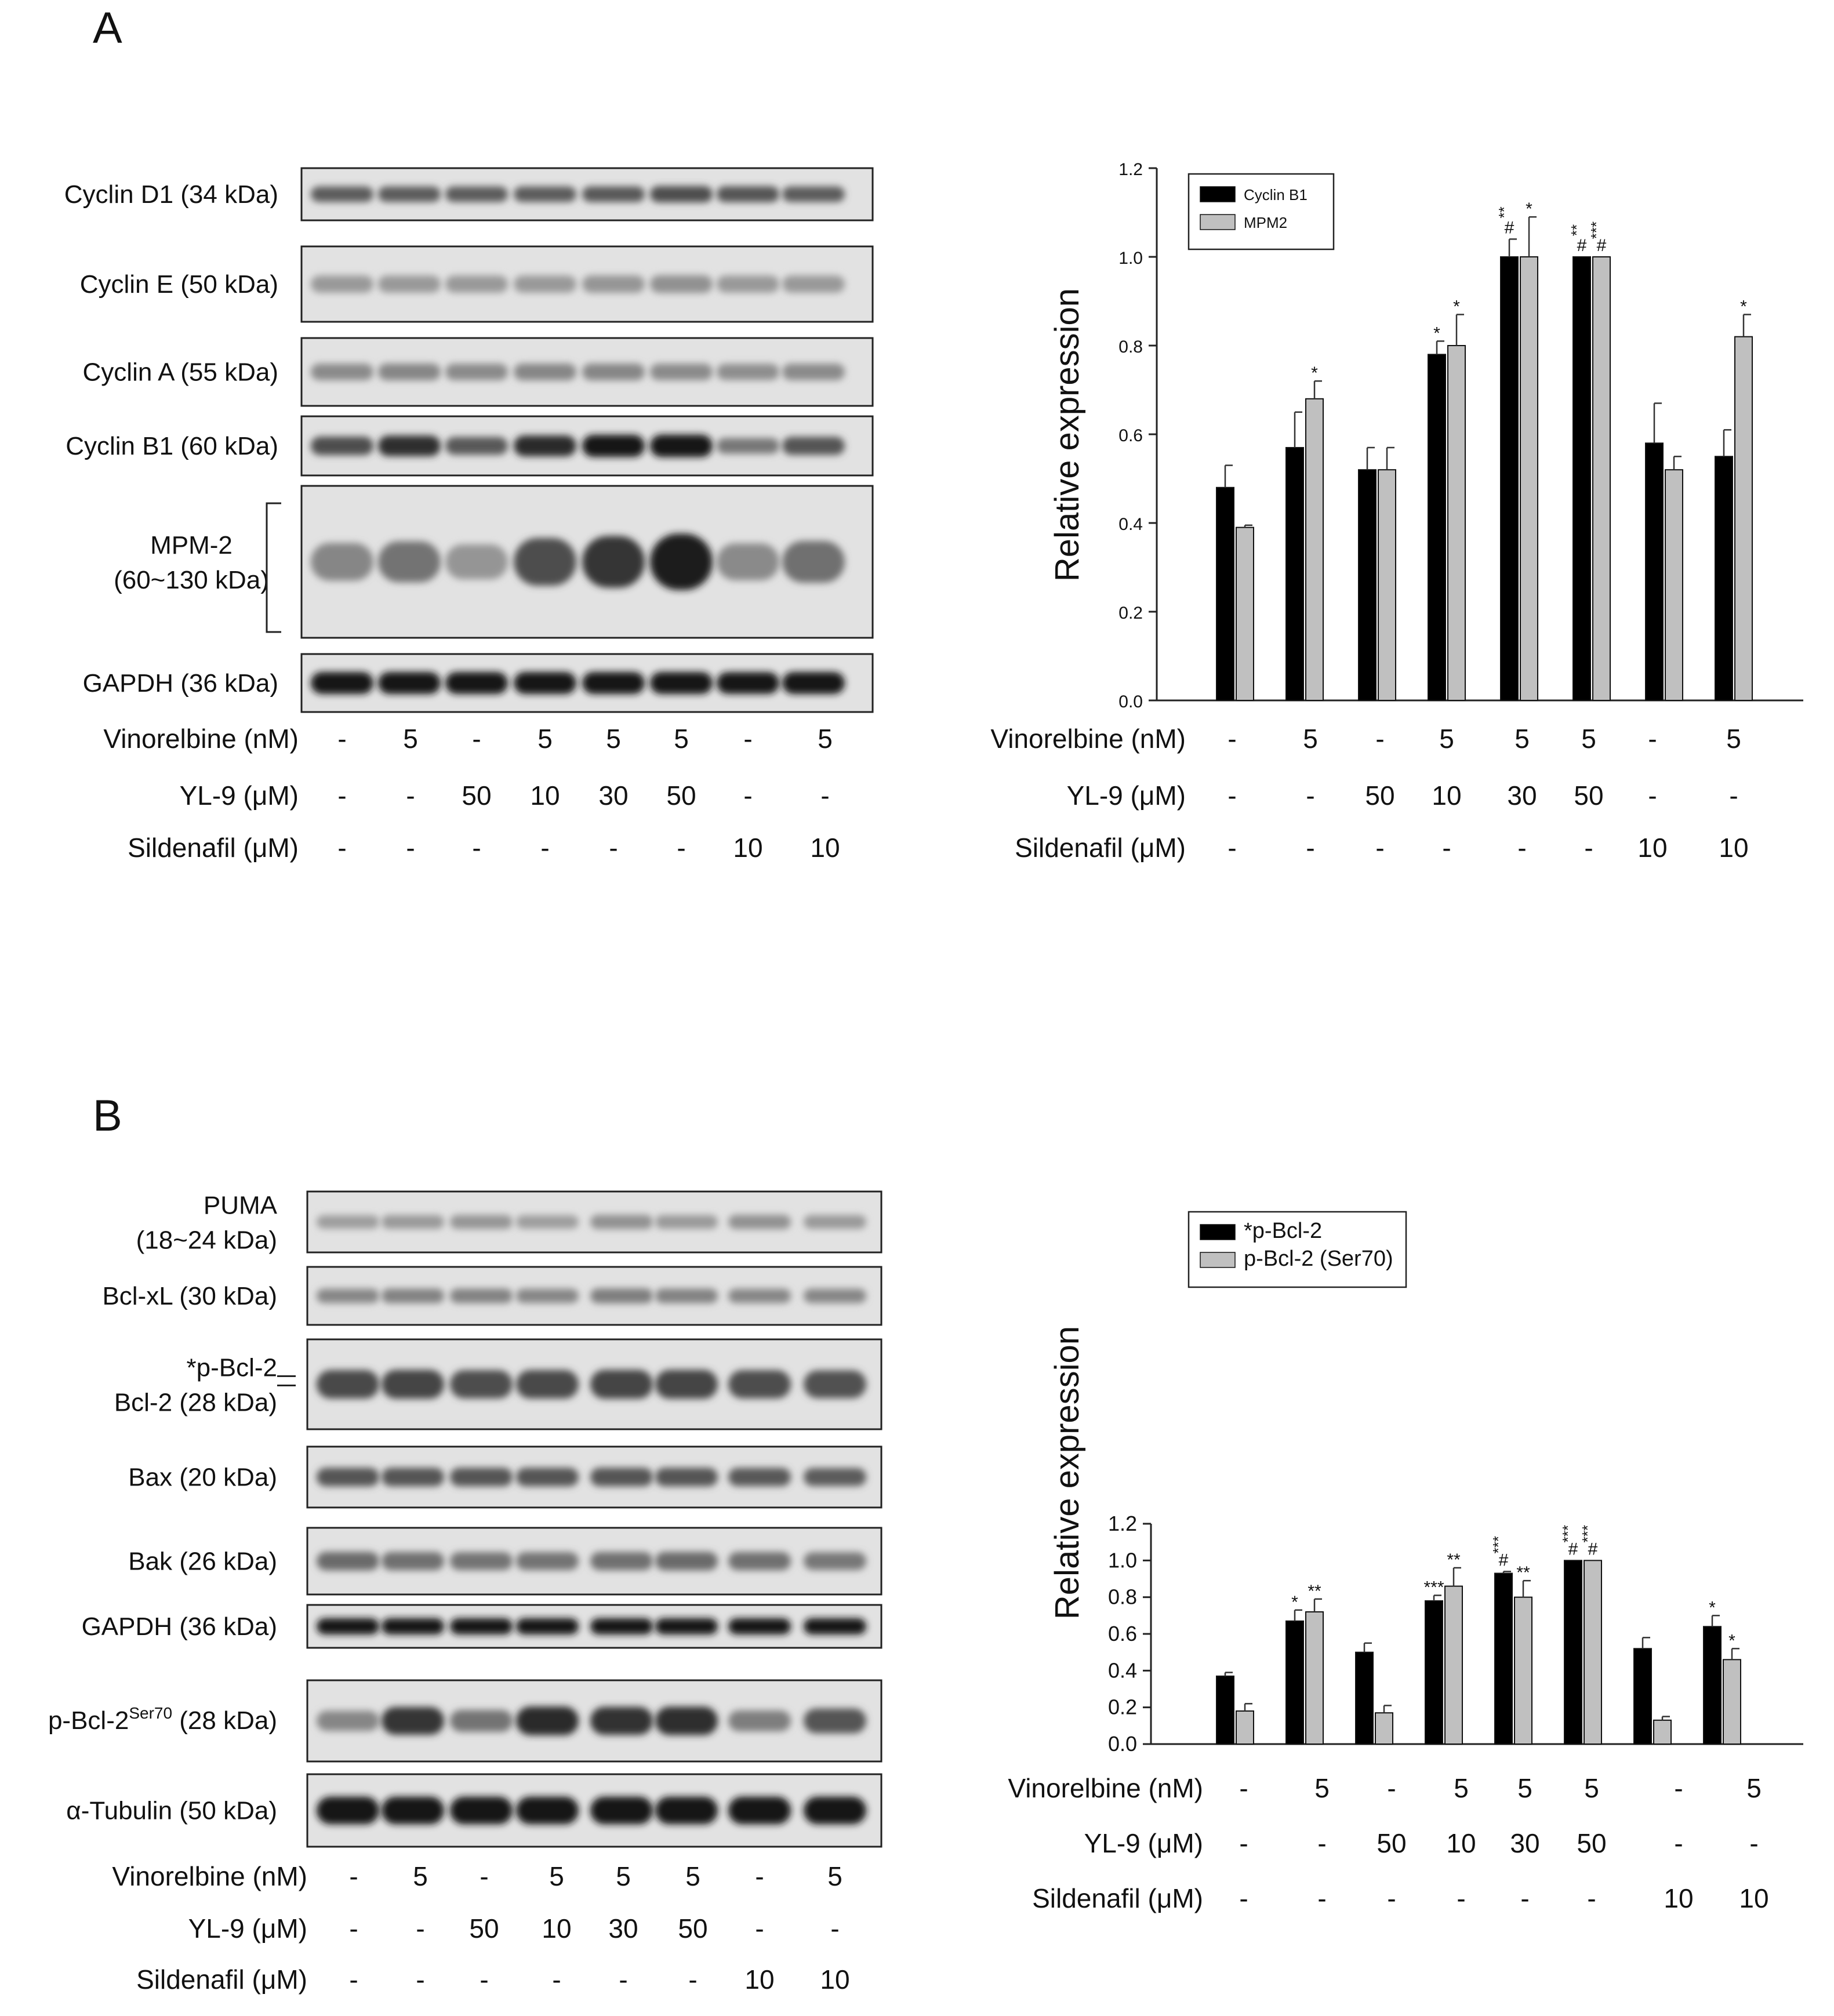 This screenshot has height=2016, width=1834. Describe the element at coordinates (1067, 1472) in the screenshot. I see `y-axis-label: Relative expression` at that location.